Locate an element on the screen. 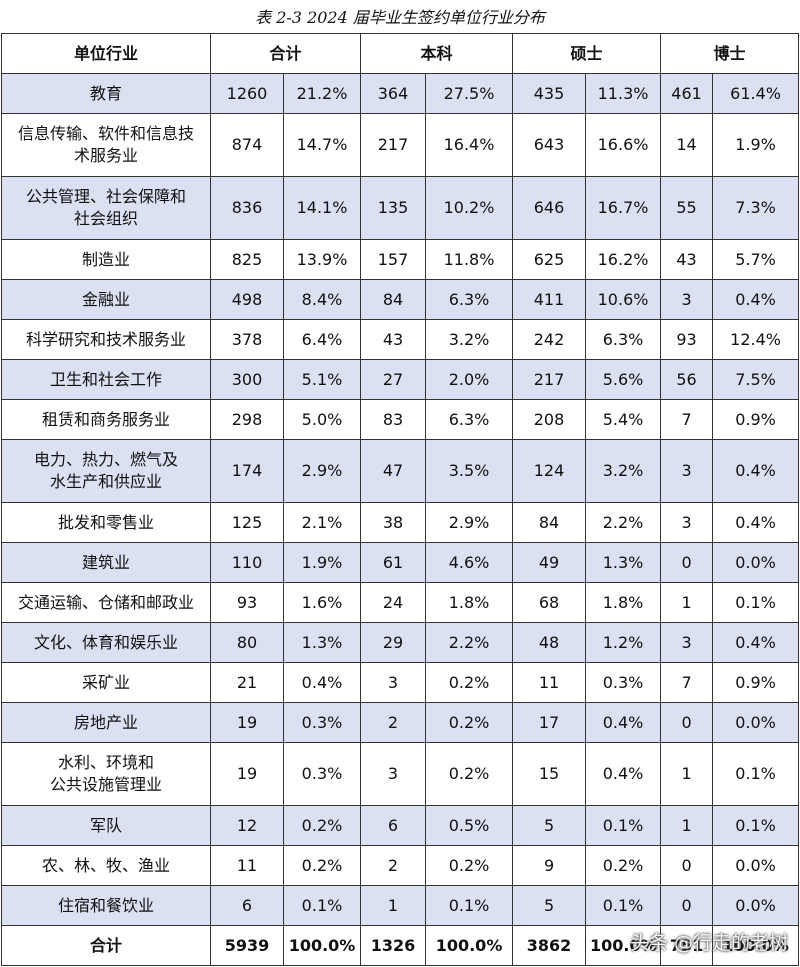 This screenshot has width=800, height=967. value-cell: 5.4% is located at coordinates (623, 419).